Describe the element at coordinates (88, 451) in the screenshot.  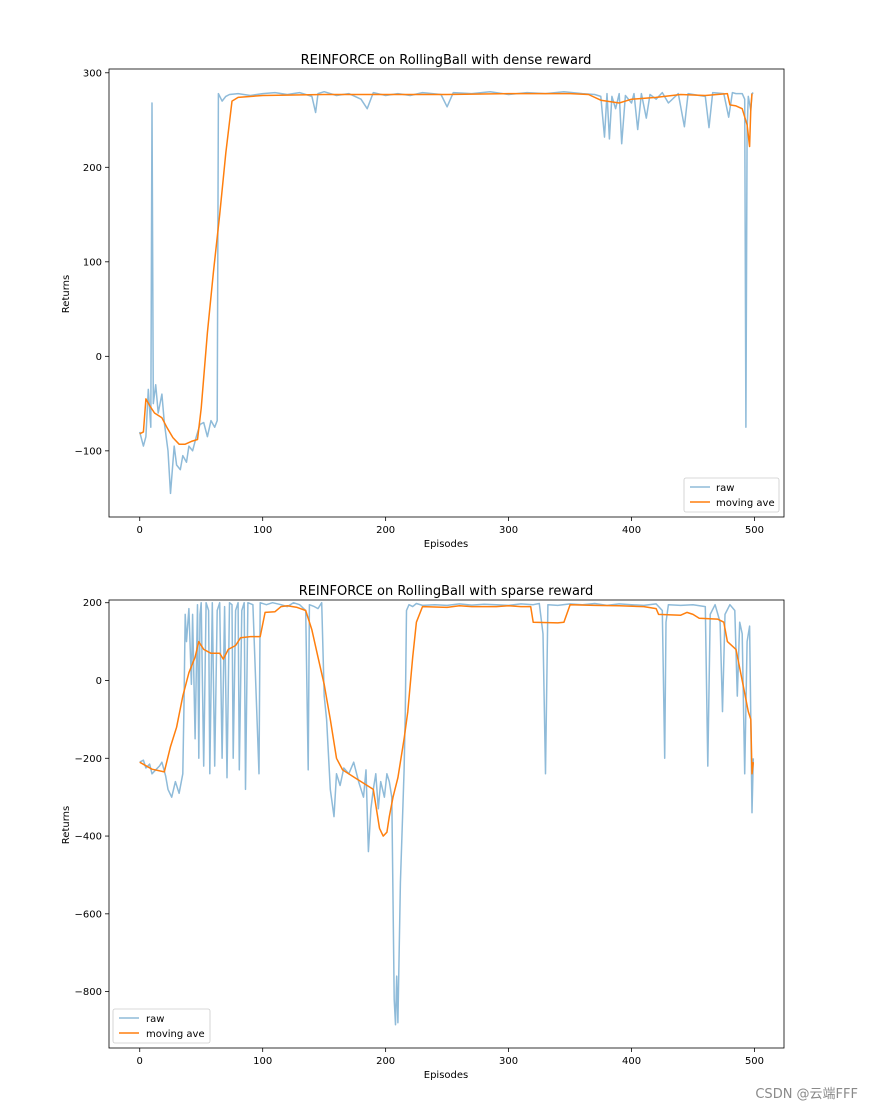
I see `y-tick-label: −100` at that location.